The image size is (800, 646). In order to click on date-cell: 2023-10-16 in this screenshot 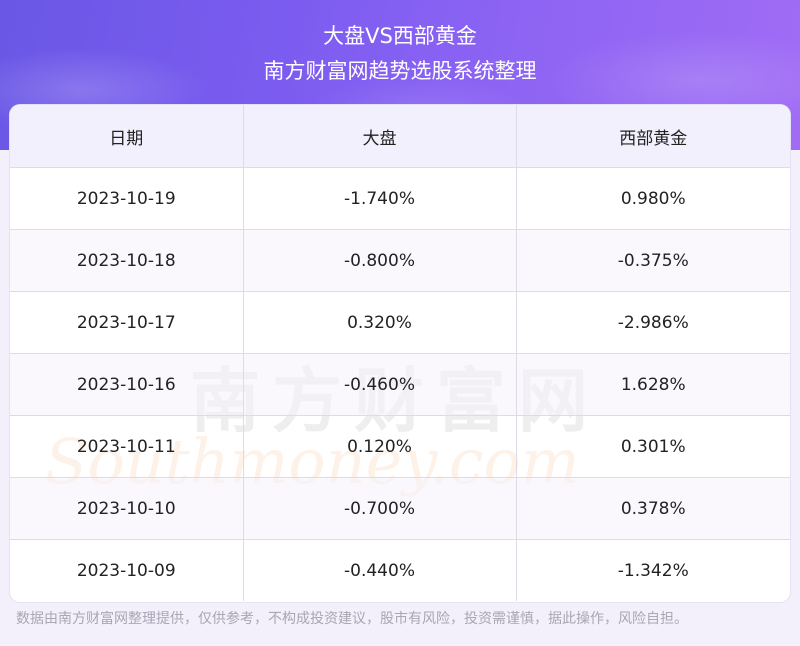, I will do `click(127, 384)`.